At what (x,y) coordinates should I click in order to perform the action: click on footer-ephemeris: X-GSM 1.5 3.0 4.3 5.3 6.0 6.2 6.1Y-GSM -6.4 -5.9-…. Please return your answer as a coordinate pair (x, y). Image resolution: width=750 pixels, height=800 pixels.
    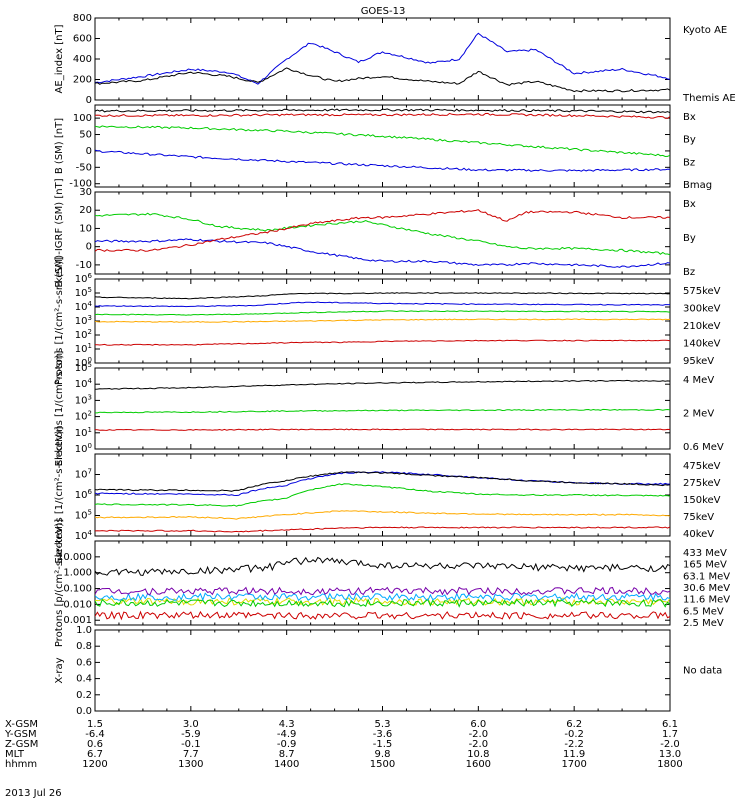
    Looking at the image, I should click on (343, 744).